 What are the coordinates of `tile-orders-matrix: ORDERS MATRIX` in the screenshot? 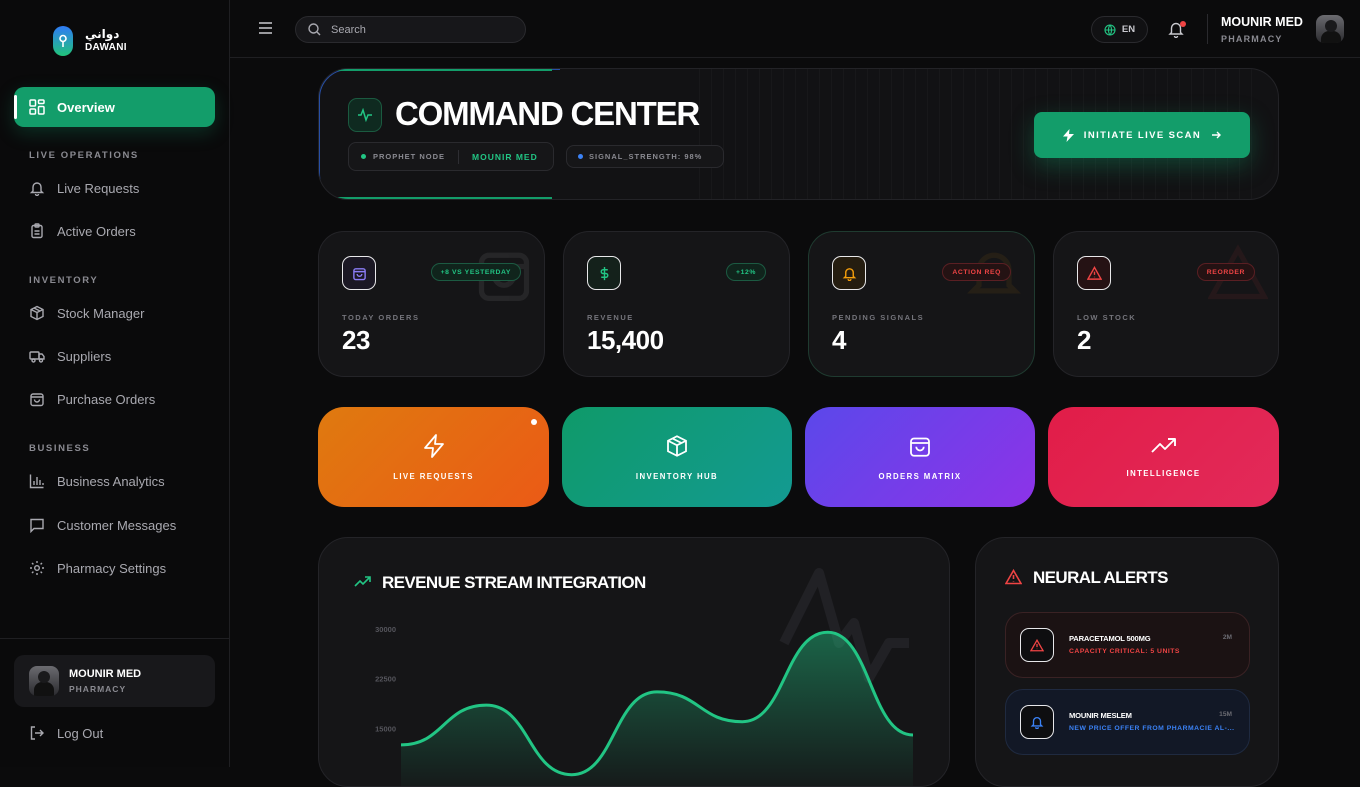 It's located at (920, 457).